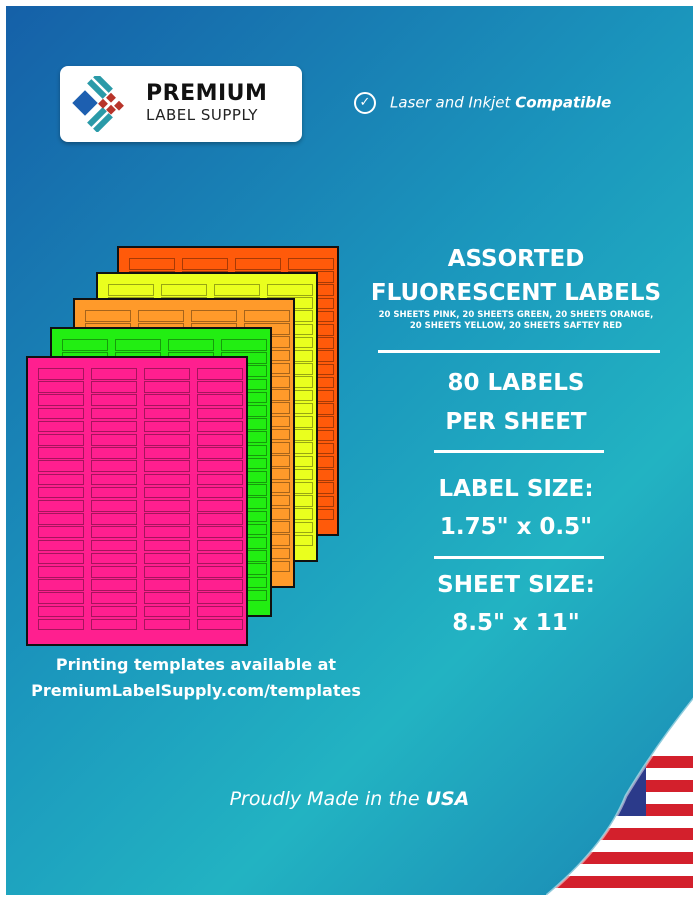 Image resolution: width=699 pixels, height=901 pixels. I want to click on label-sheet-pink, so click(137, 501).